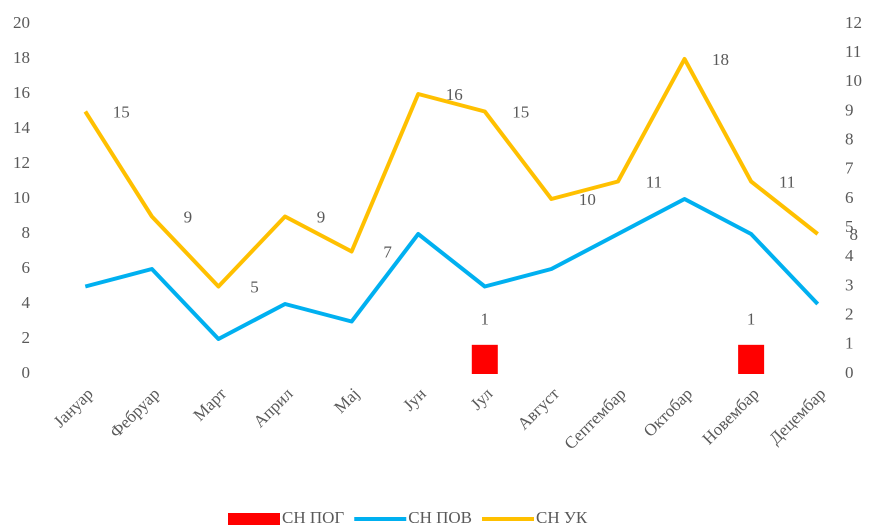 The image size is (893, 532). Describe the element at coordinates (853, 234) in the screenshot. I see `data-label: 8` at that location.